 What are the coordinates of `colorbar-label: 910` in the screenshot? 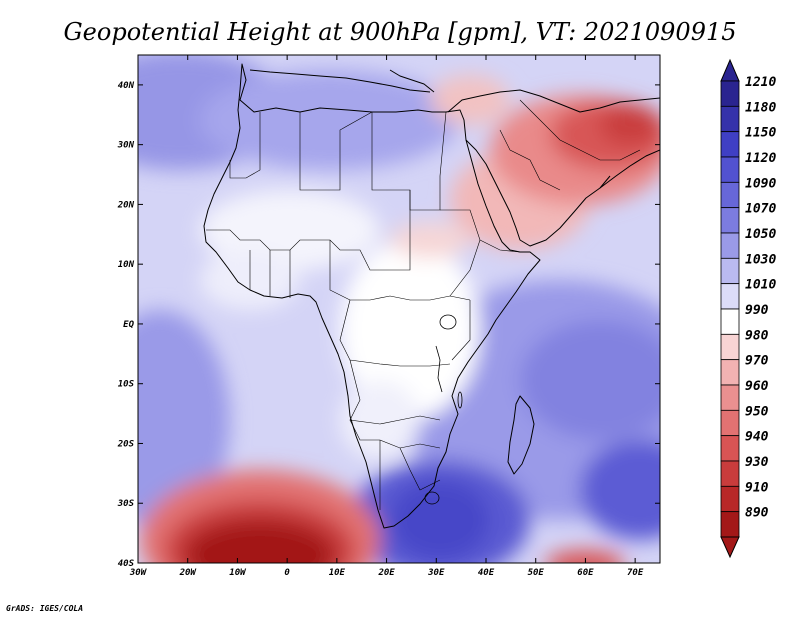 It's located at (757, 487).